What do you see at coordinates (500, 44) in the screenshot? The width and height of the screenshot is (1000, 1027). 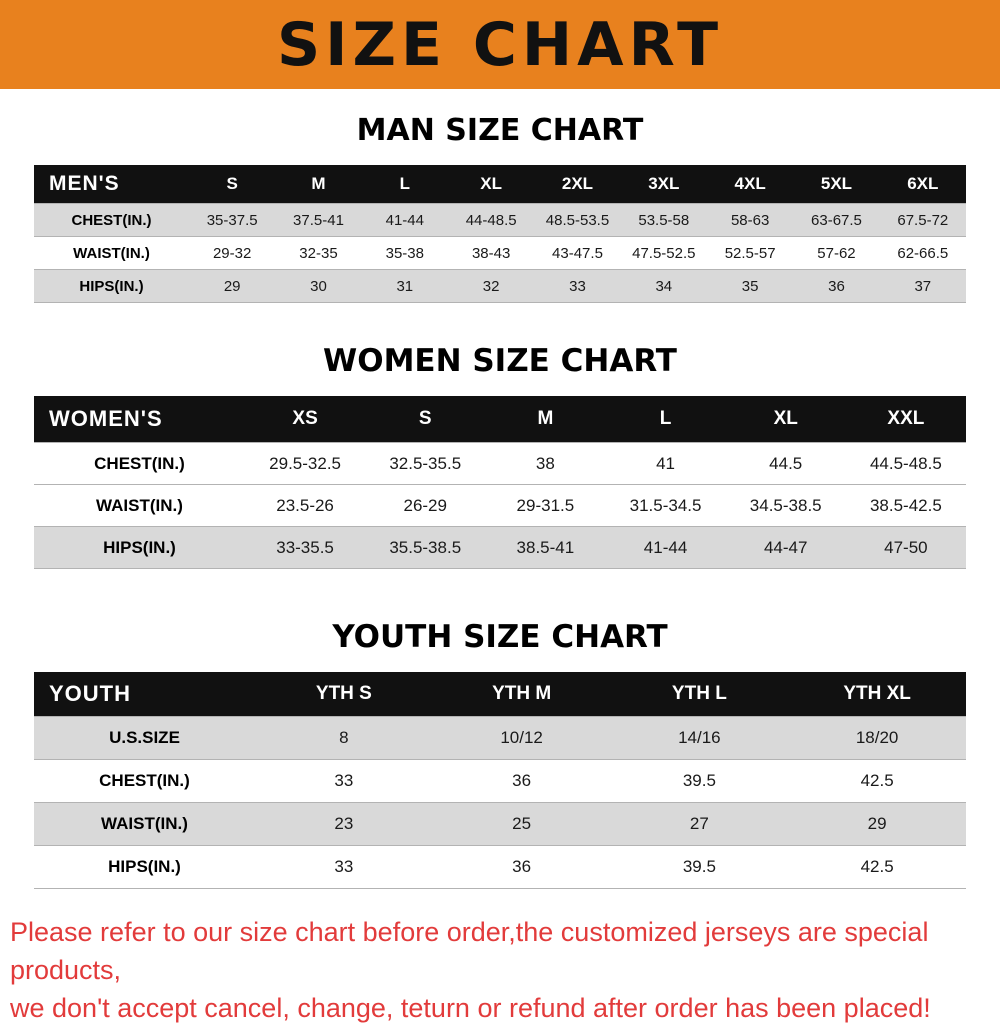 I see `page-title: SIZE CHART` at bounding box center [500, 44].